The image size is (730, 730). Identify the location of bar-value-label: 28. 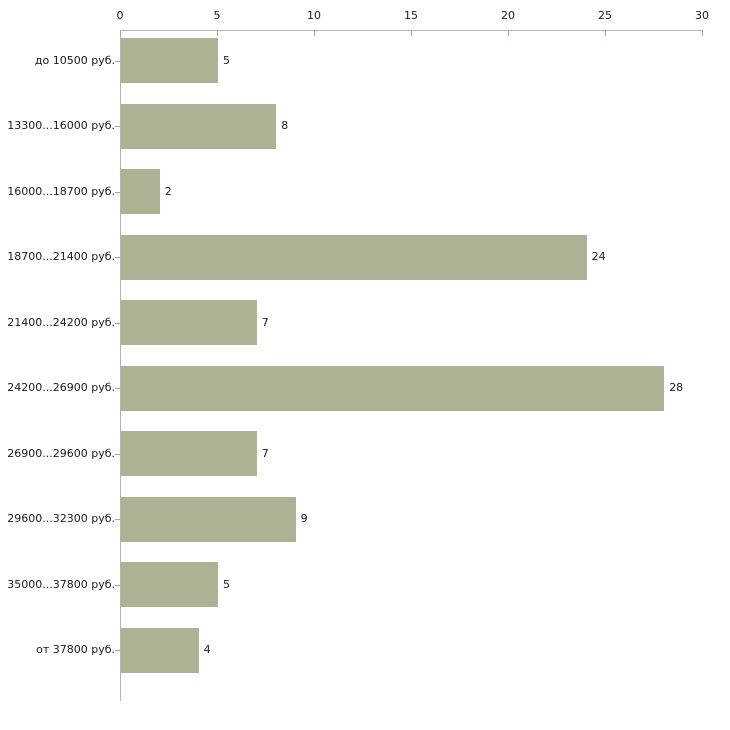
(676, 387).